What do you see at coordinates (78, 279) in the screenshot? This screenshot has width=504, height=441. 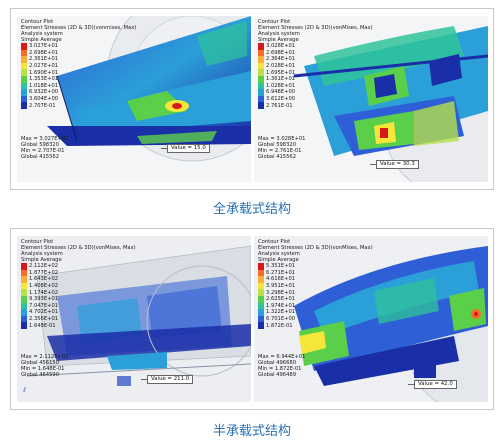 I see `legend-row: 1.643E+02` at bounding box center [78, 279].